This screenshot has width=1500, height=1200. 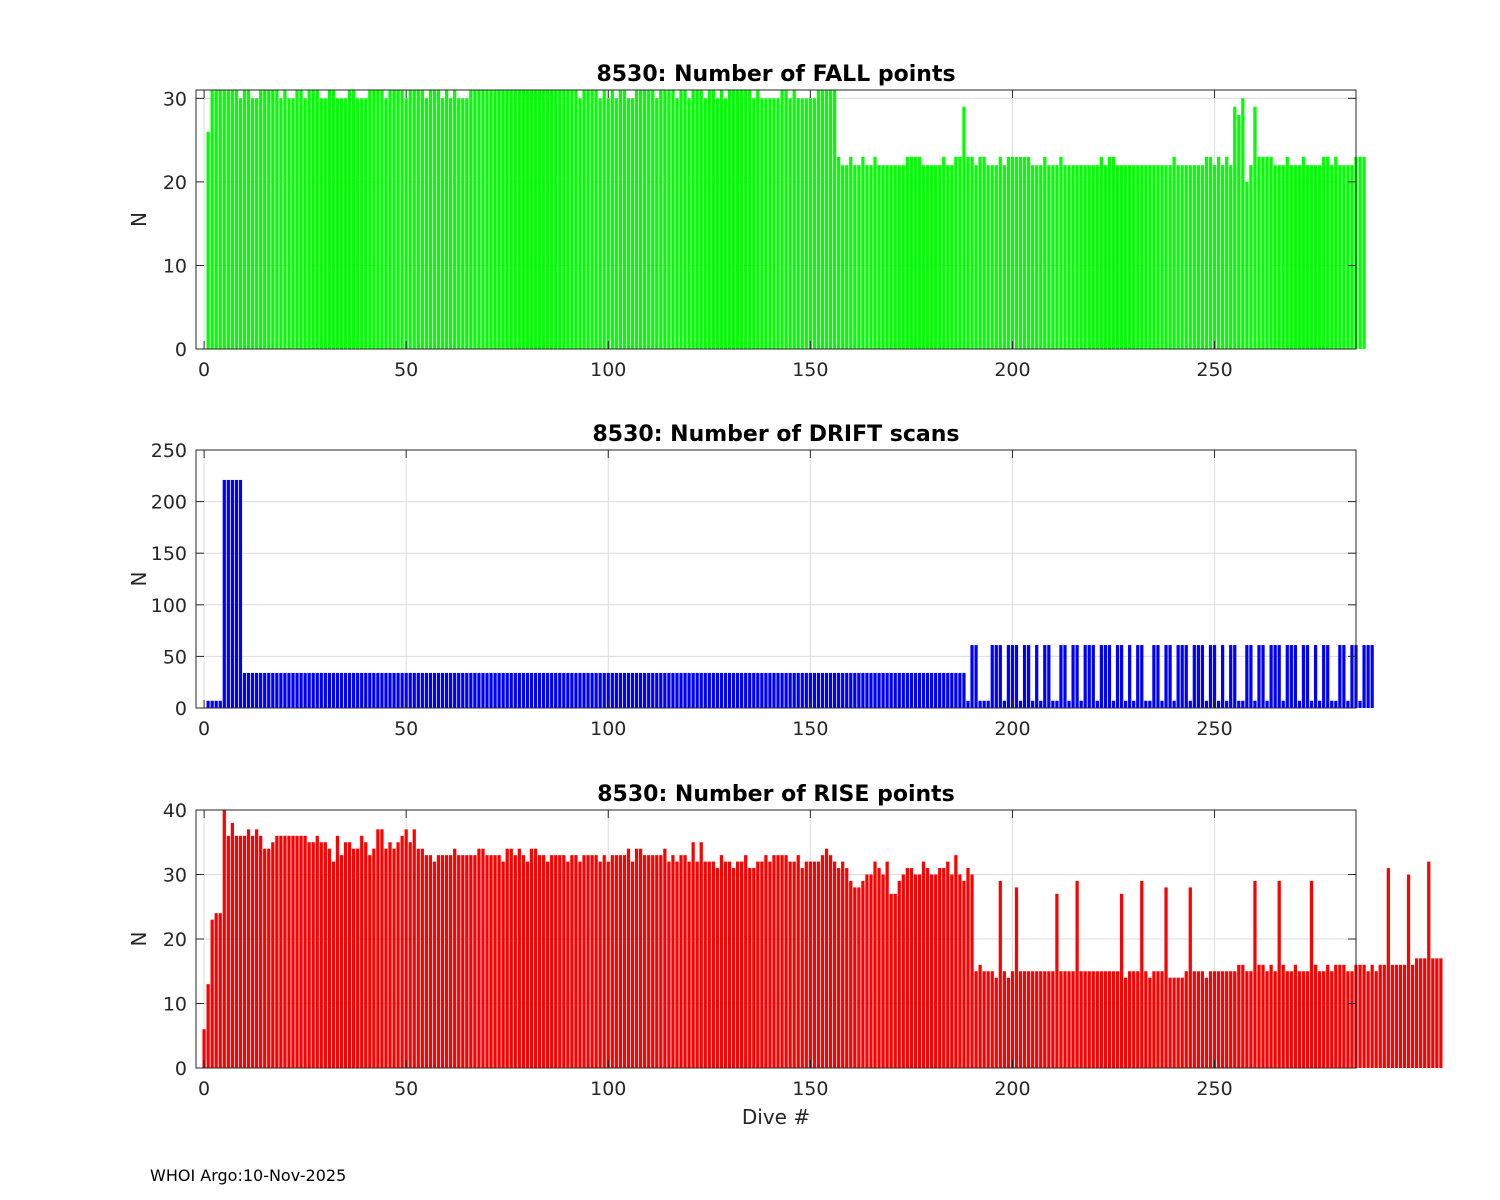 I want to click on chart0-xtick-label-5: 250, so click(x=1214, y=370).